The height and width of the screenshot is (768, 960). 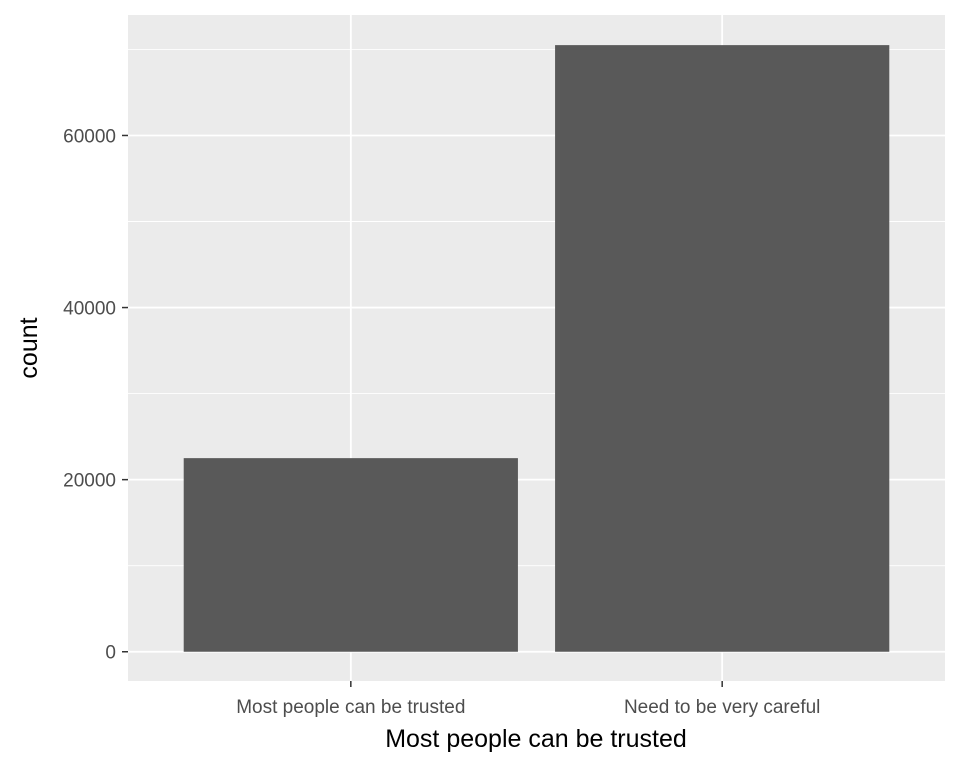 What do you see at coordinates (110, 653) in the screenshot?
I see `y-tick-label: 0` at bounding box center [110, 653].